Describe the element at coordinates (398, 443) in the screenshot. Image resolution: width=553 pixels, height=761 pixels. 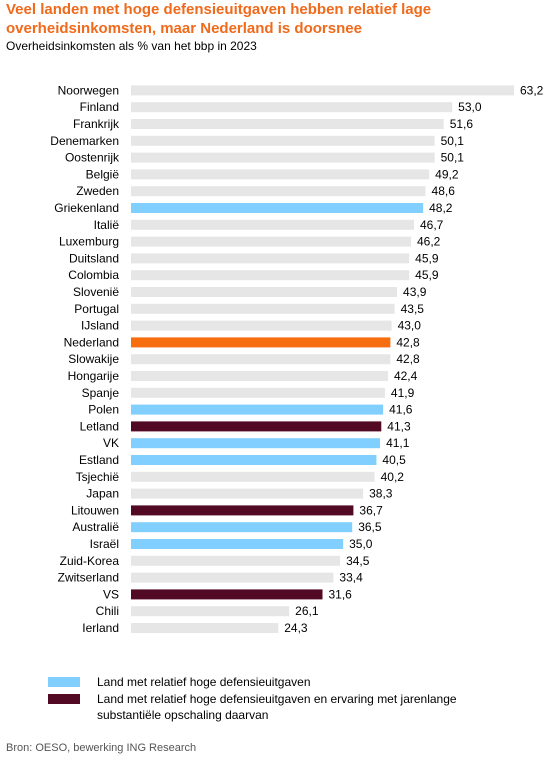
I see `value-label-vk: 41,1` at that location.